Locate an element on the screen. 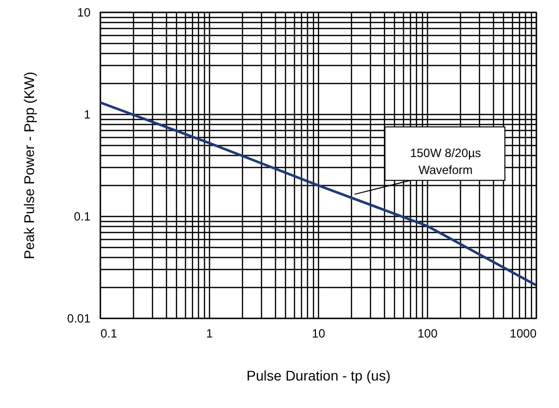  x-tick-label: 100 is located at coordinates (427, 333).